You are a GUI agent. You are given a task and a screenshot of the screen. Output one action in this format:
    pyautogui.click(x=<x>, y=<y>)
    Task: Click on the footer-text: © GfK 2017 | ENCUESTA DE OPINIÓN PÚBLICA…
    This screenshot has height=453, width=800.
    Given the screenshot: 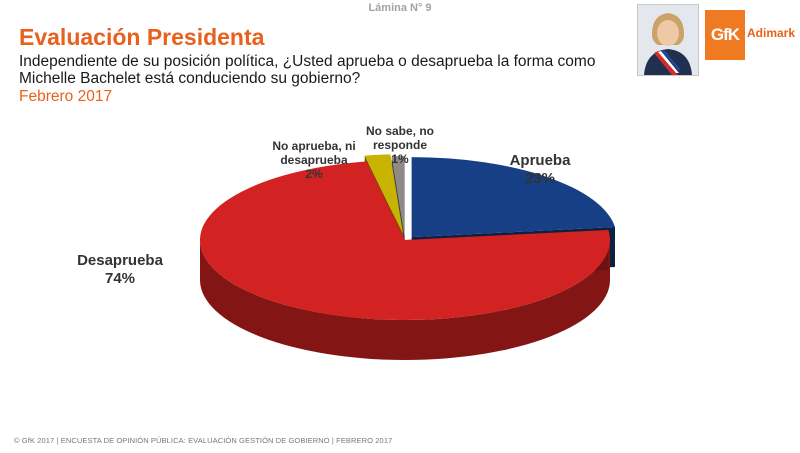 What is the action you would take?
    pyautogui.click(x=203, y=440)
    